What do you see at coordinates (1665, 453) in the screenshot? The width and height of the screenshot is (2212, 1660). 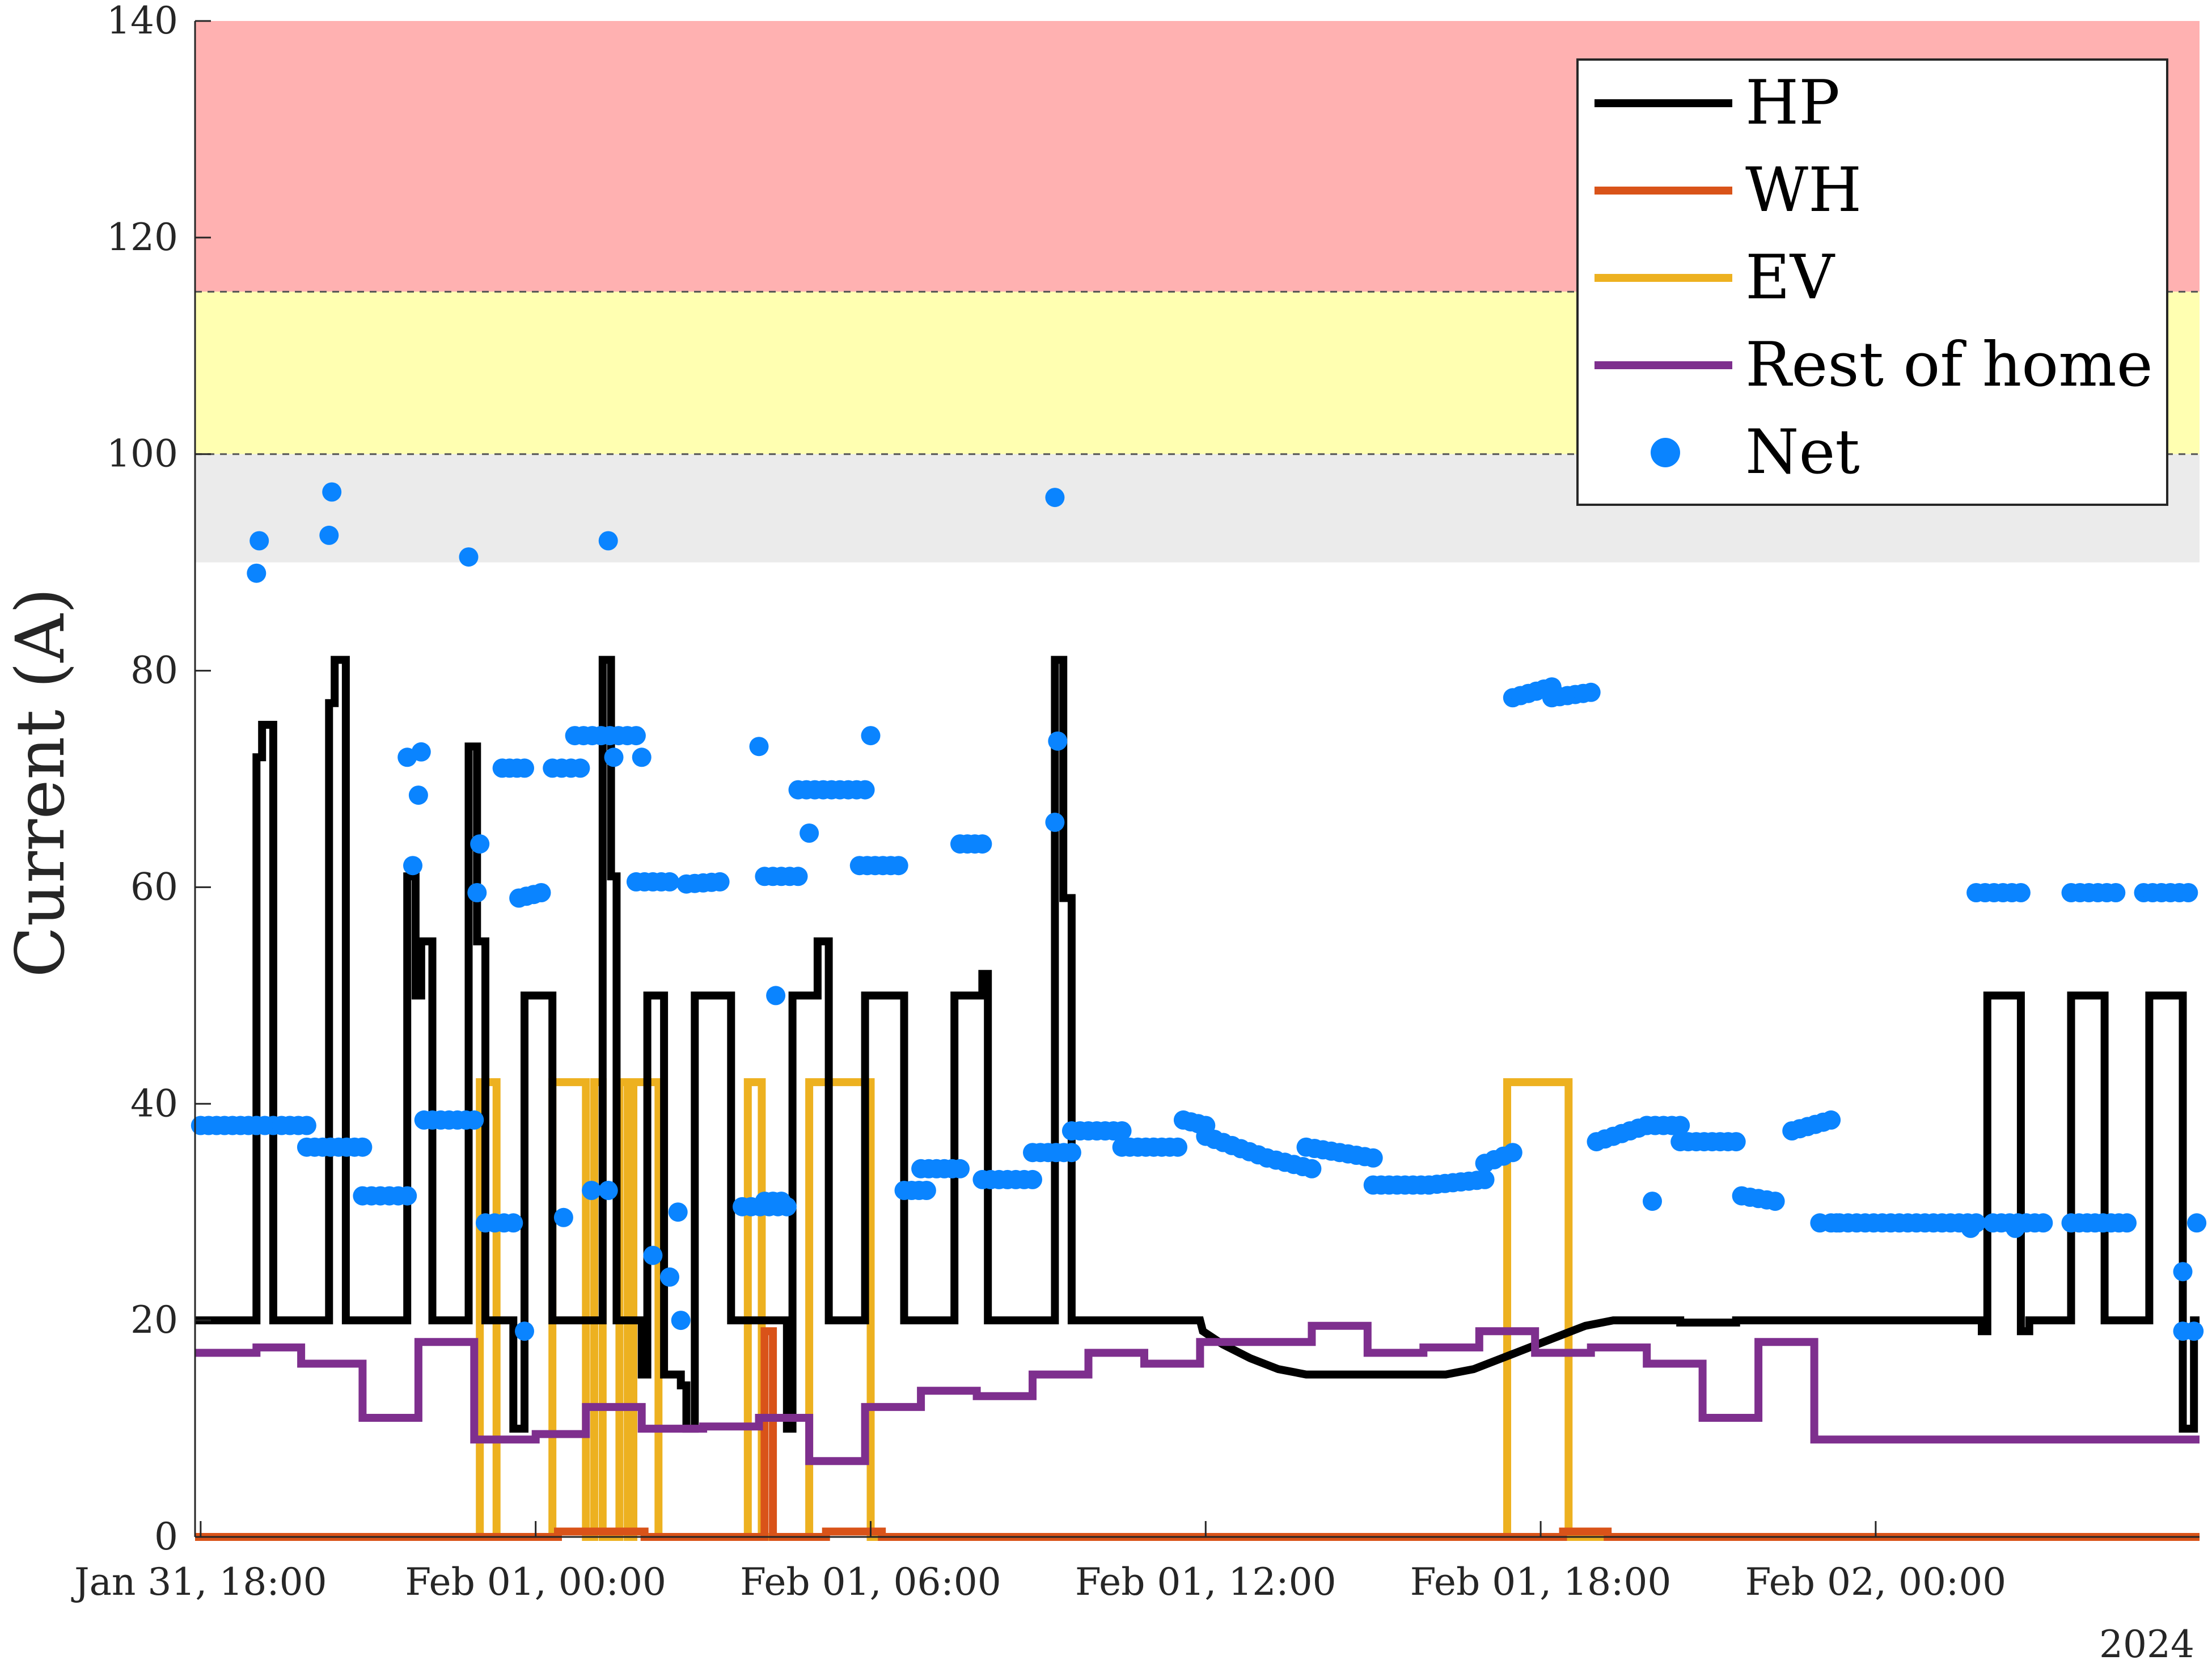 I see `legend-marker-net` at bounding box center [1665, 453].